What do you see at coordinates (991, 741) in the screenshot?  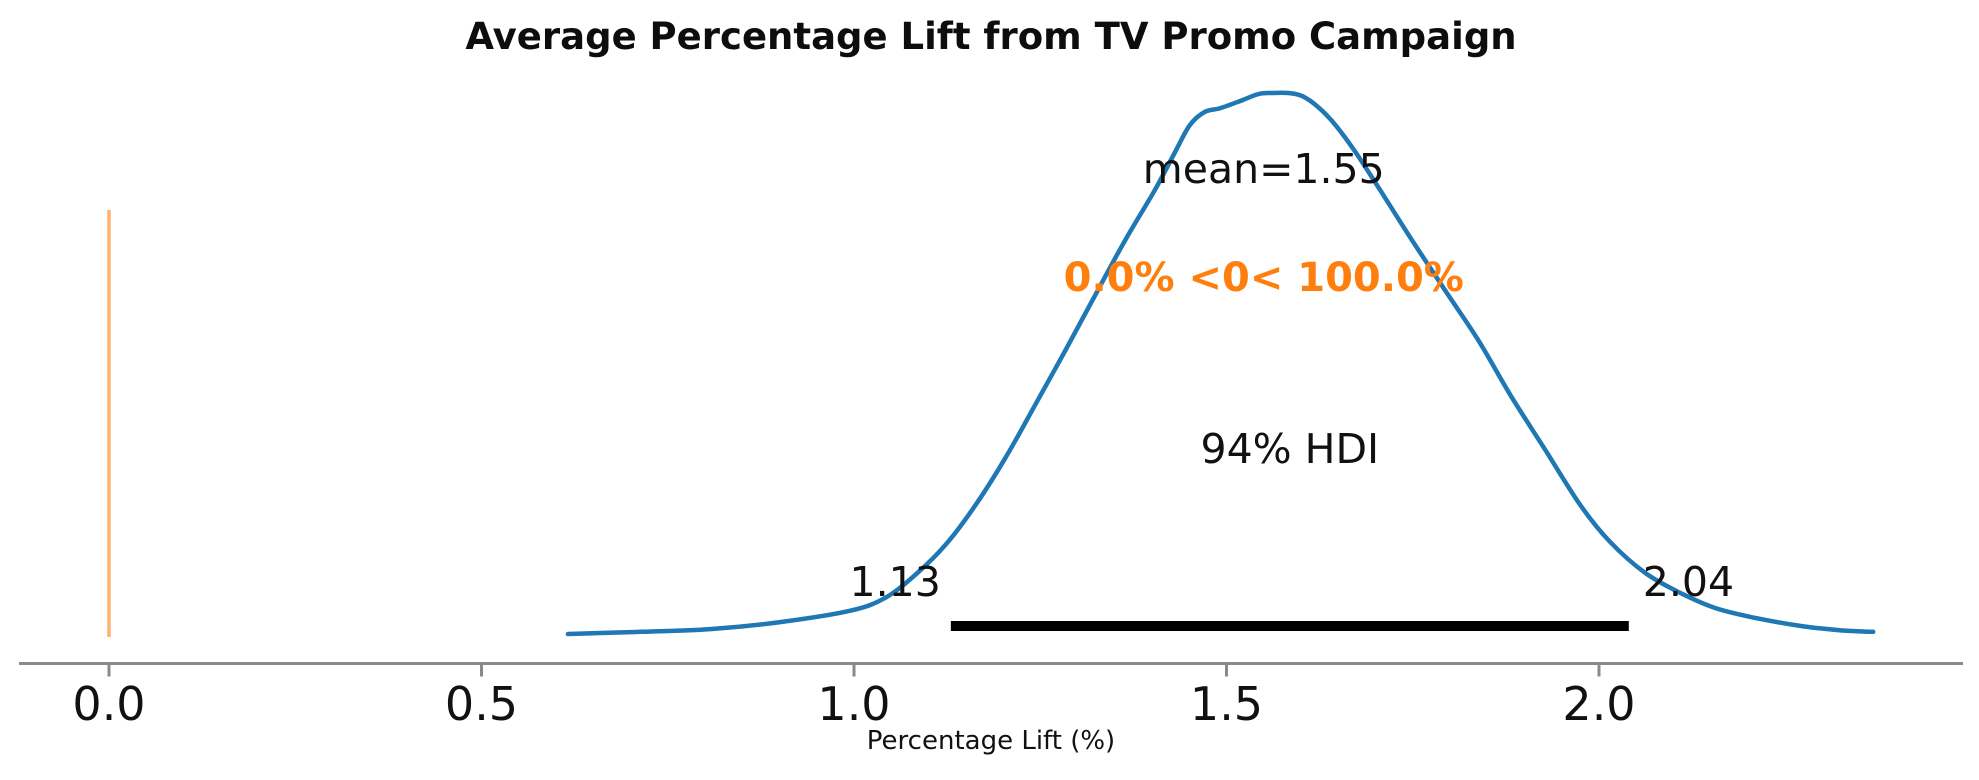 I see `x-axis-title: Percentage Lift (%)` at bounding box center [991, 741].